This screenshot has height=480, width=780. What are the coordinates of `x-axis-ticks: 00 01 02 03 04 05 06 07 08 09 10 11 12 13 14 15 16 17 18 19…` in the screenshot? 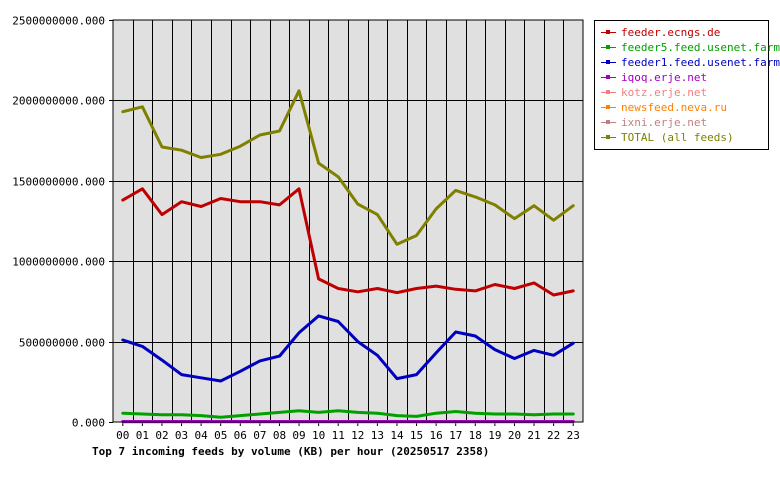 It's located at (348, 432).